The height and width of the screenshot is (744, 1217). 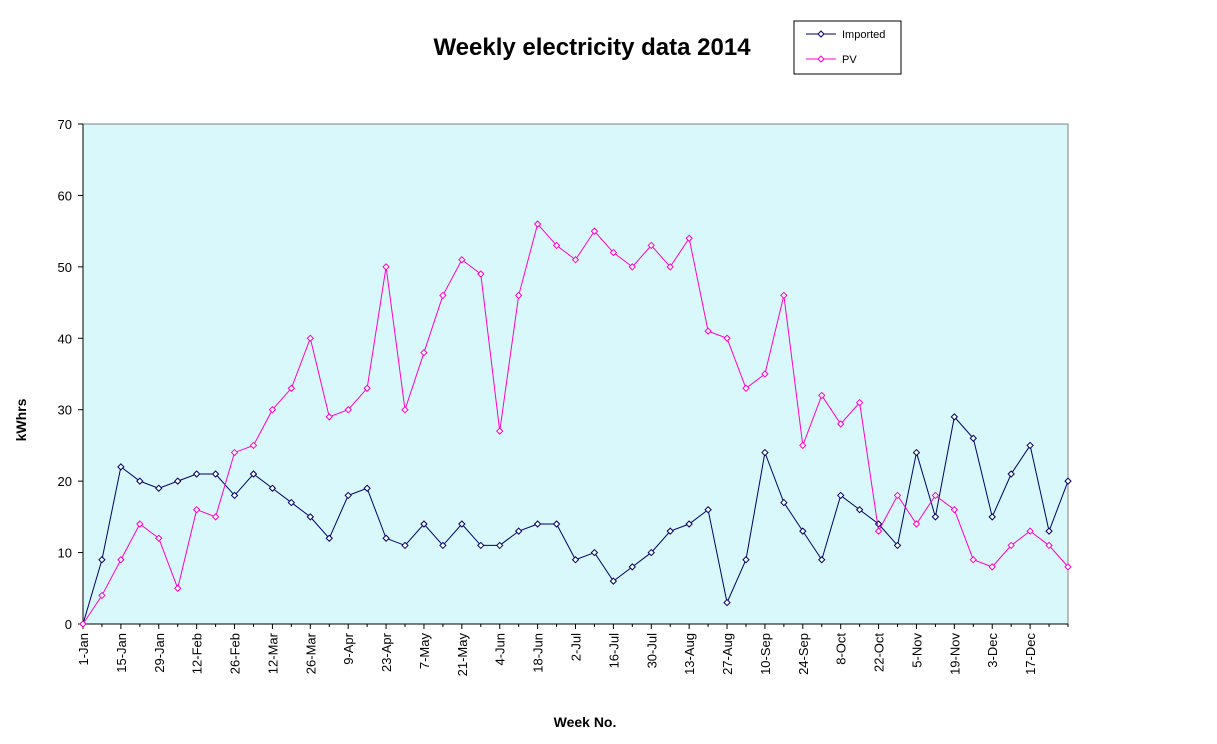 I want to click on x-tick-label: 30-Jul, so click(x=651, y=651).